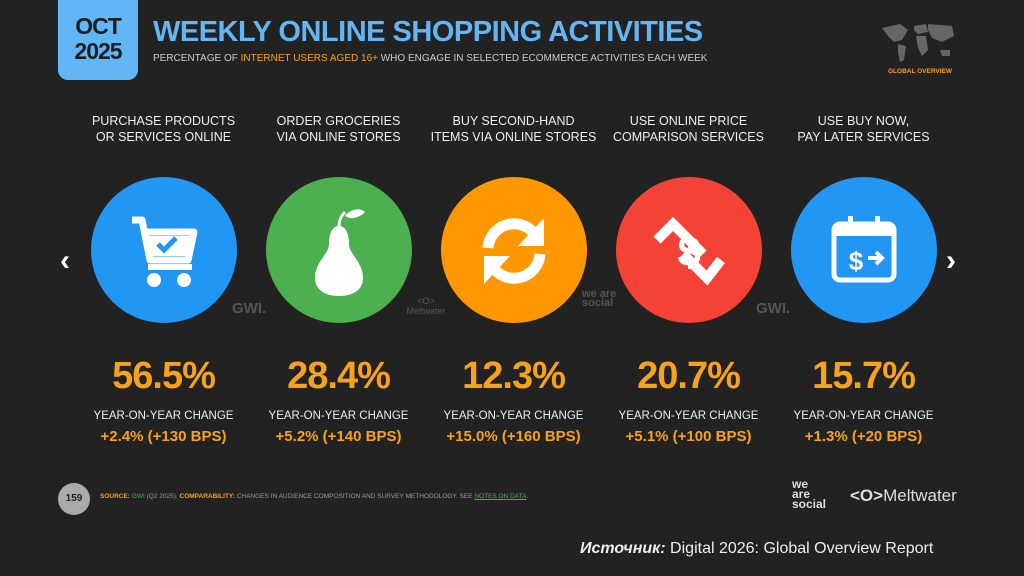  What do you see at coordinates (903, 495) in the screenshot?
I see `meltwater-logo: <O>Meltwater` at bounding box center [903, 495].